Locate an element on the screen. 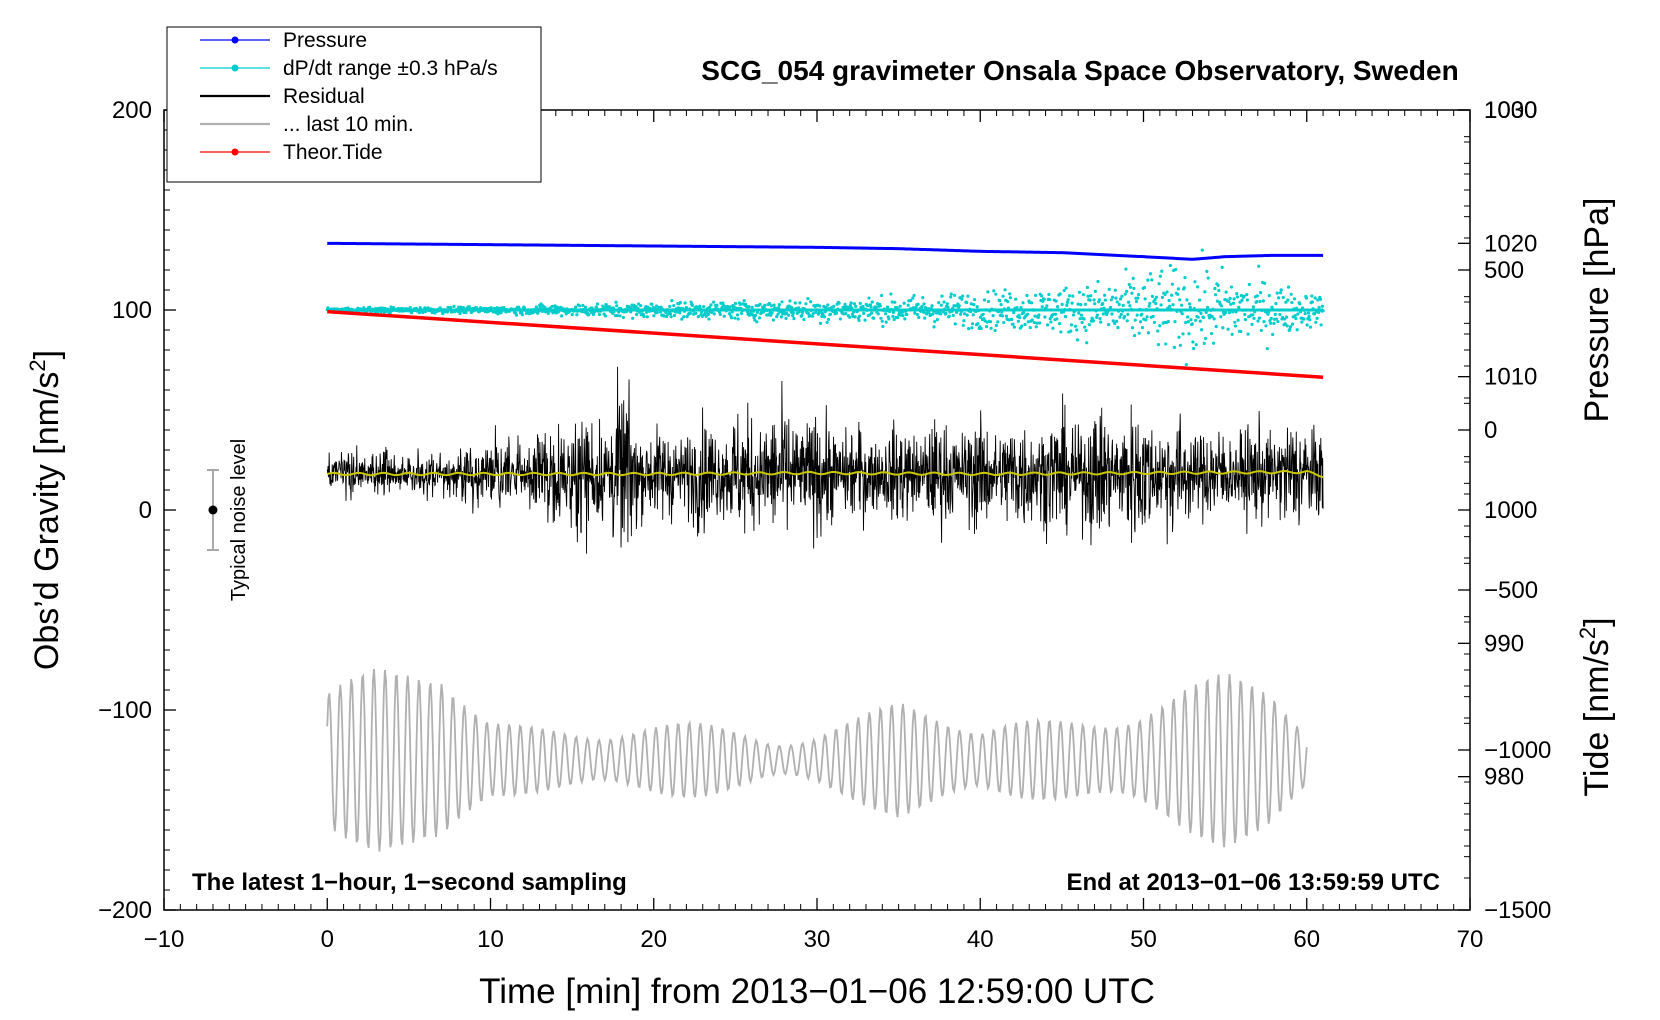  series-residual is located at coordinates (825, 460).